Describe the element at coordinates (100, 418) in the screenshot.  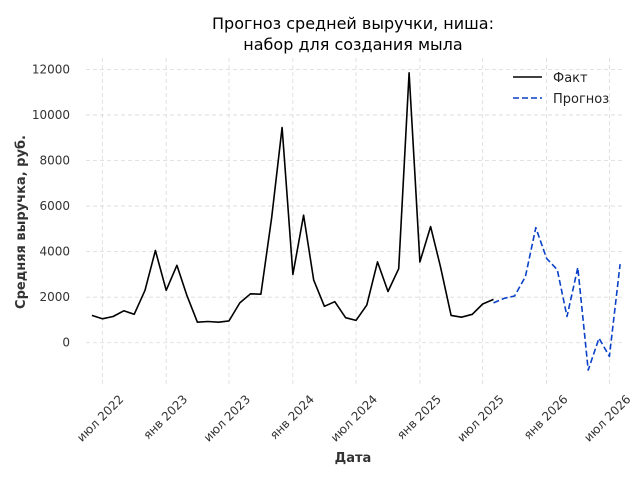
I see `x-tick-label: июл 2022` at that location.